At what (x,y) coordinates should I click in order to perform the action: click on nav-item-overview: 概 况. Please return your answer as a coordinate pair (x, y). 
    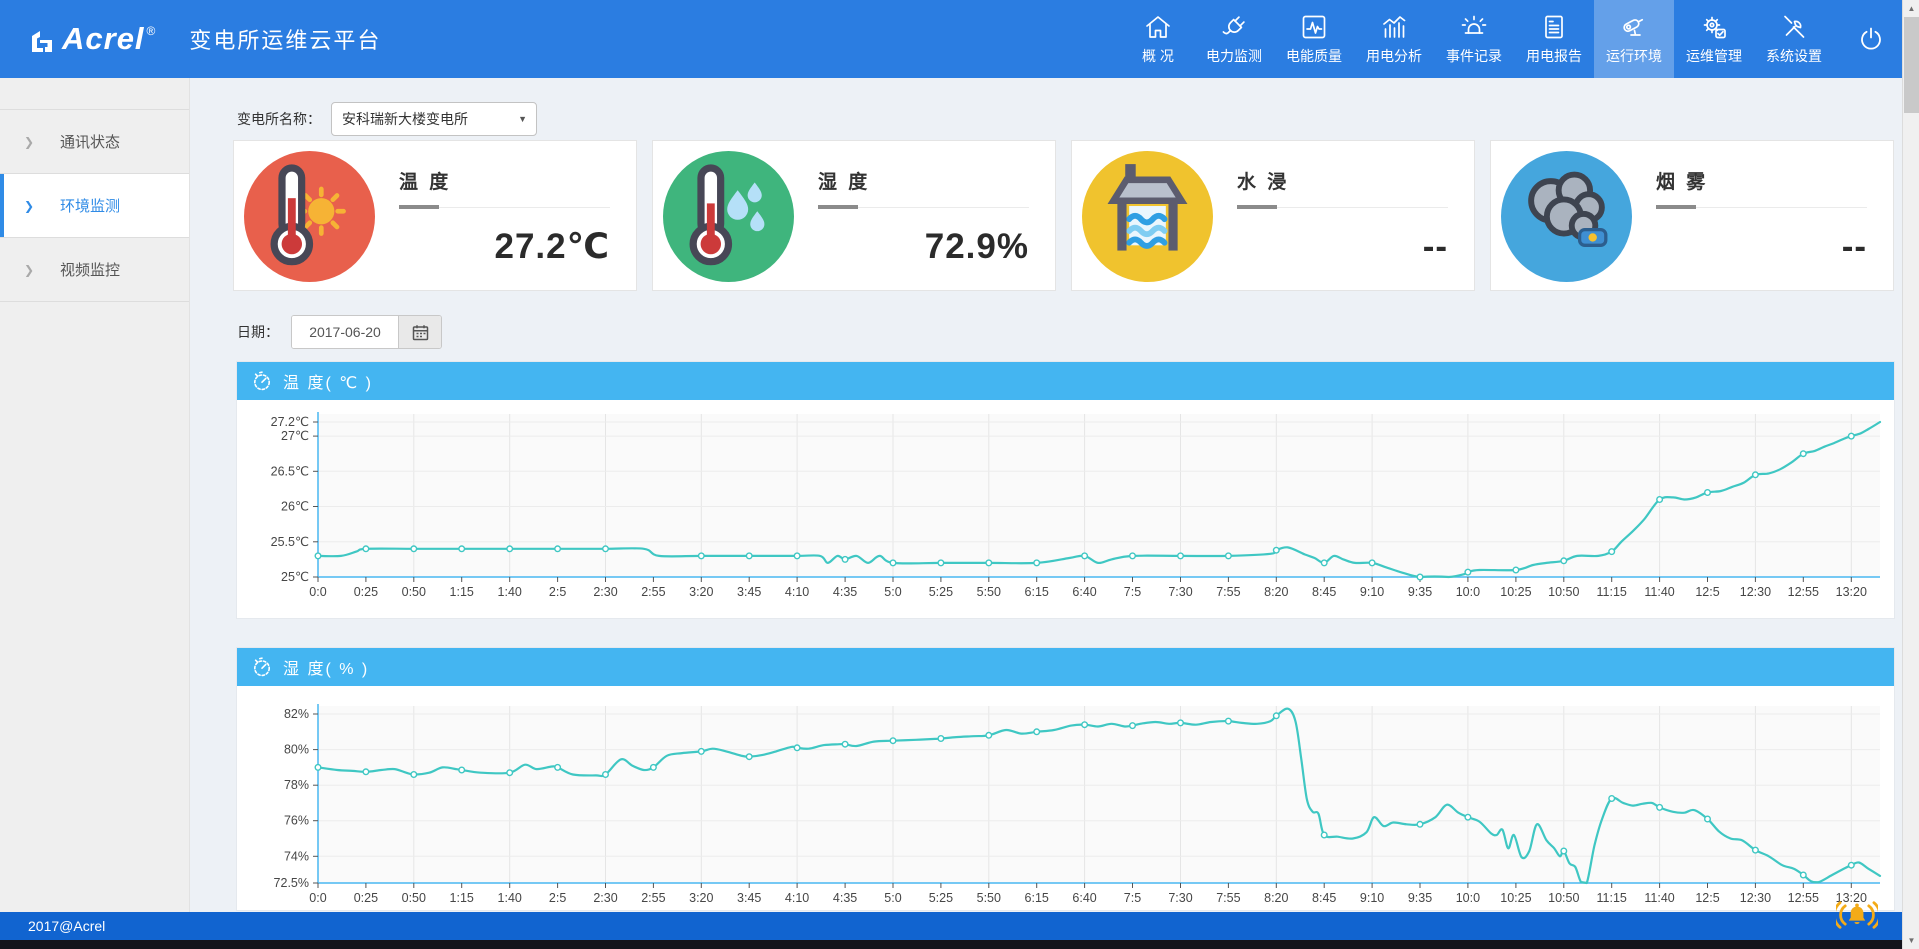
    Looking at the image, I should click on (1158, 39).